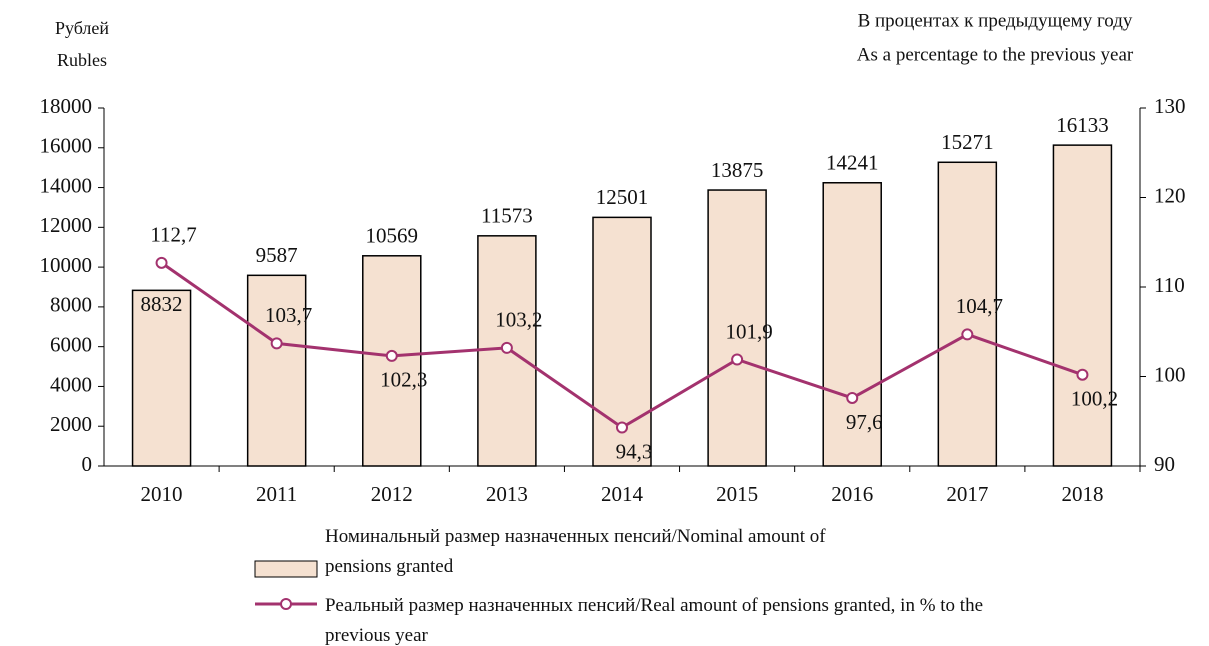 Image resolution: width=1209 pixels, height=646 pixels. Describe the element at coordinates (748, 331) in the screenshot. I see `line-label: 101,9` at that location.